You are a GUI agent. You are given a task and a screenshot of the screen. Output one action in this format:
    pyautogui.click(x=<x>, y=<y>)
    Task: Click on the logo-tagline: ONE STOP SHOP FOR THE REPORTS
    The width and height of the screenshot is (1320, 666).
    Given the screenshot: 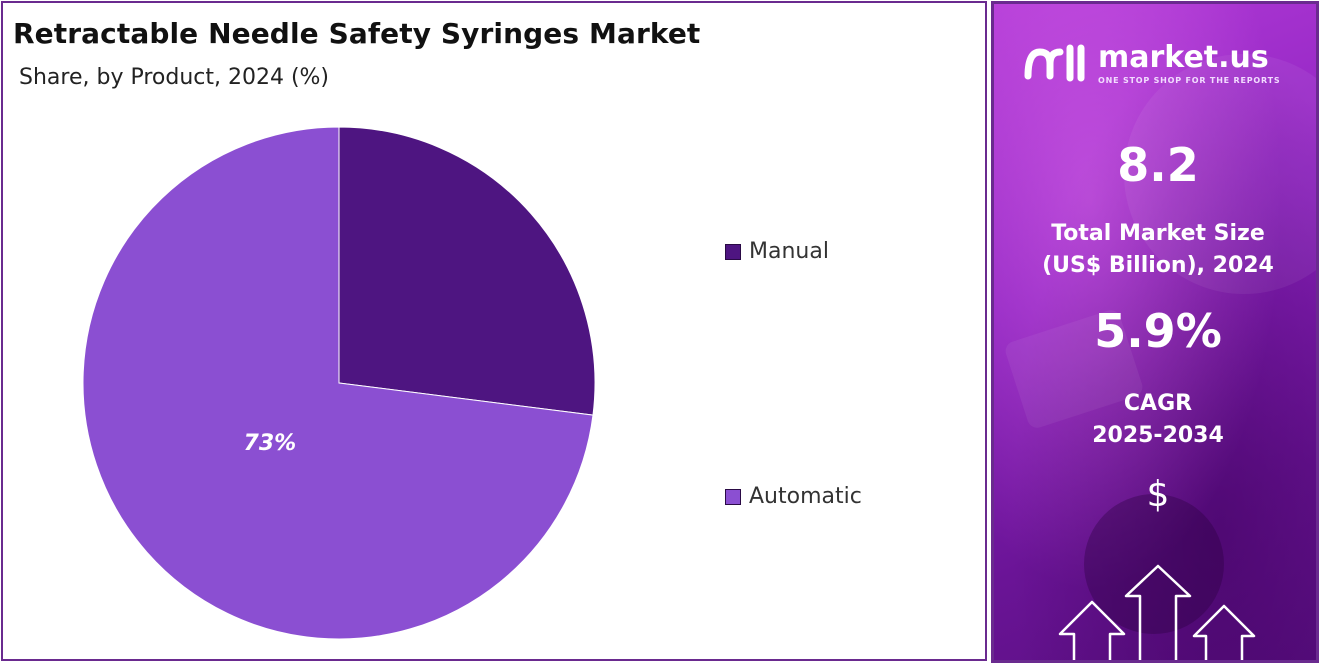 What is the action you would take?
    pyautogui.click(x=1189, y=80)
    